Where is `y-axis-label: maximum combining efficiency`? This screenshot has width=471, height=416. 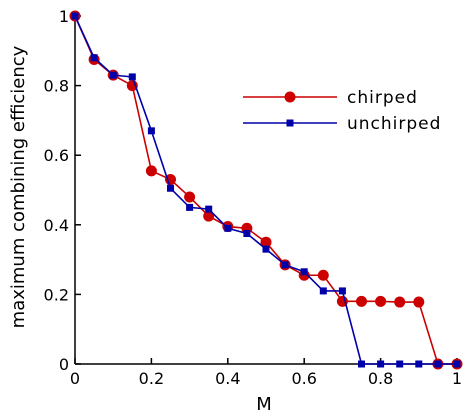 y-axis-label: maximum combining efficiency is located at coordinates (18, 186).